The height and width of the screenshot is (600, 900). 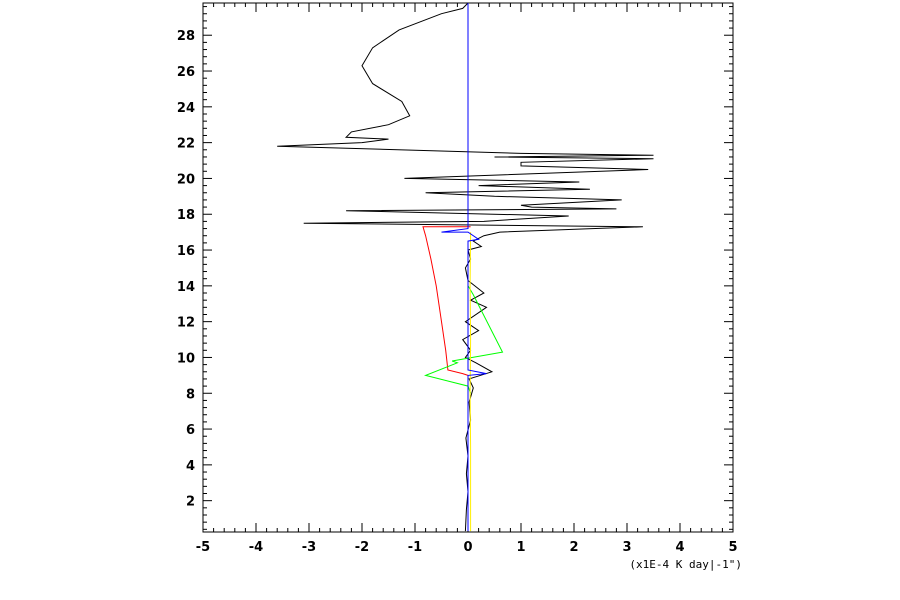 I want to click on x-tick-label: 4, so click(x=679, y=547).